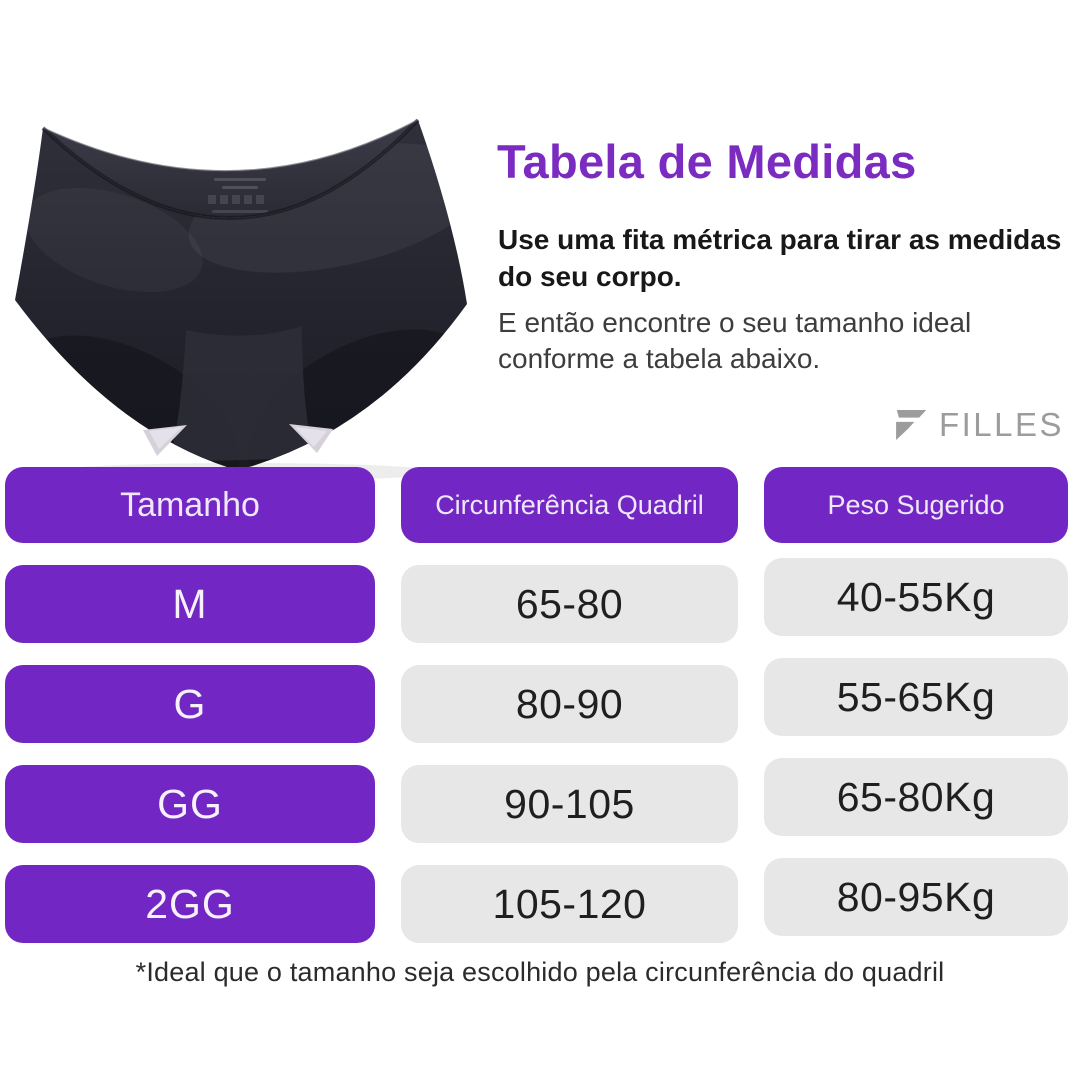  What do you see at coordinates (190, 804) in the screenshot?
I see `row-gg-size: GG` at bounding box center [190, 804].